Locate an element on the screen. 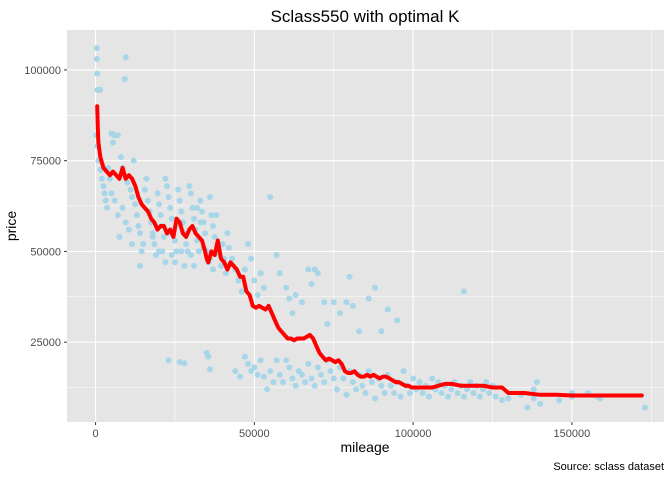 This screenshot has width=672, height=480. chart-title: Sclass550 with optimal K is located at coordinates (366, 16).